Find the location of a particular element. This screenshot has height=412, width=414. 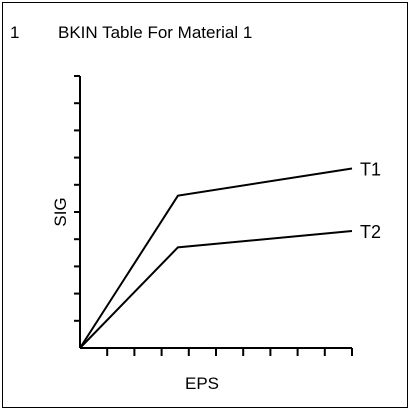

chart-title: BKIN Table For Material 1 is located at coordinates (155, 32).